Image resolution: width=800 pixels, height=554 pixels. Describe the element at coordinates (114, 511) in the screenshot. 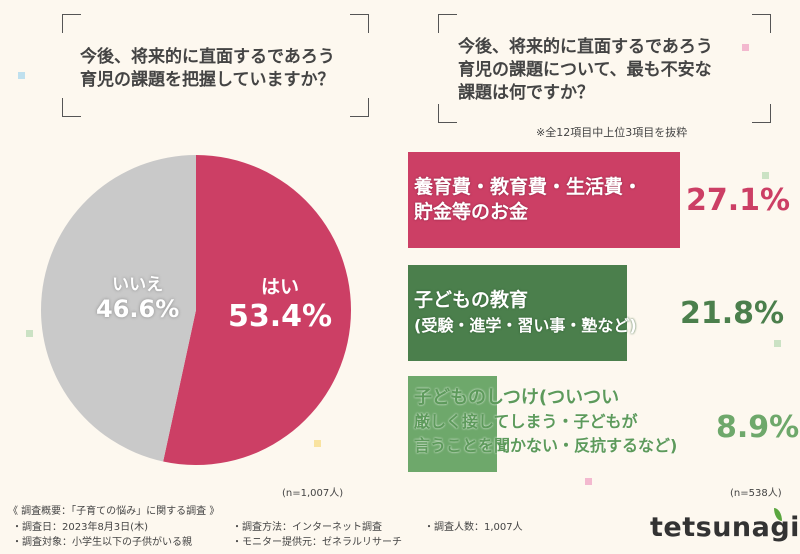

I see `footer-title: 《 調査概要：「子育ての悩み」に関する調査 》` at that location.